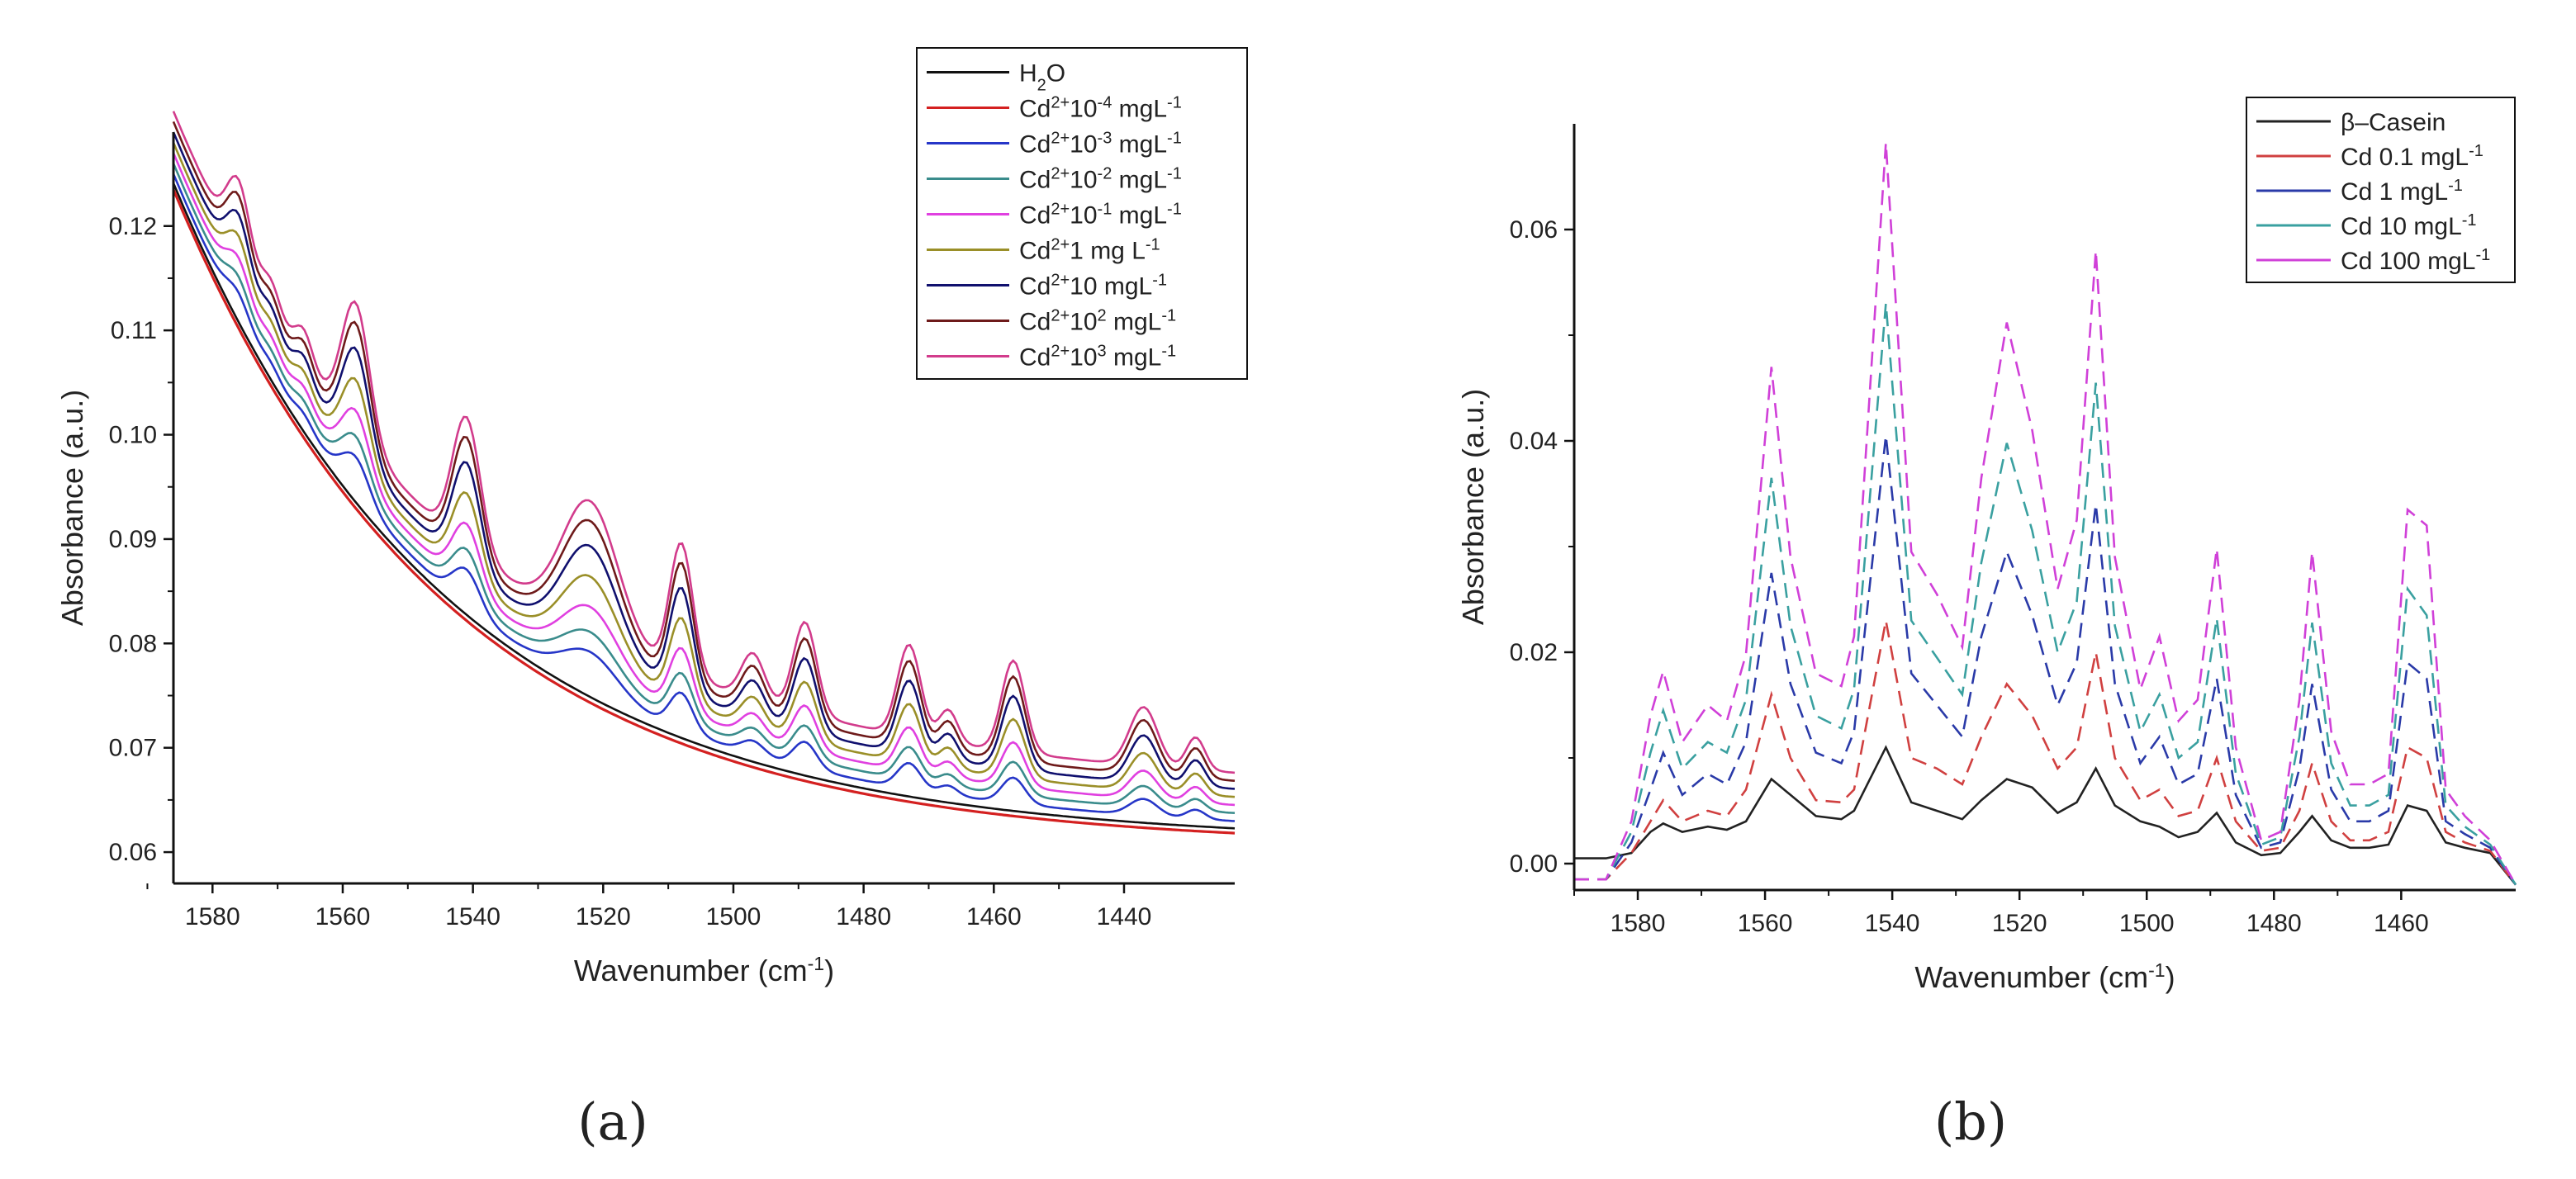 The width and height of the screenshot is (2576, 1179). Describe the element at coordinates (1534, 864) in the screenshot. I see `y-tick-label: 0.00` at that location.